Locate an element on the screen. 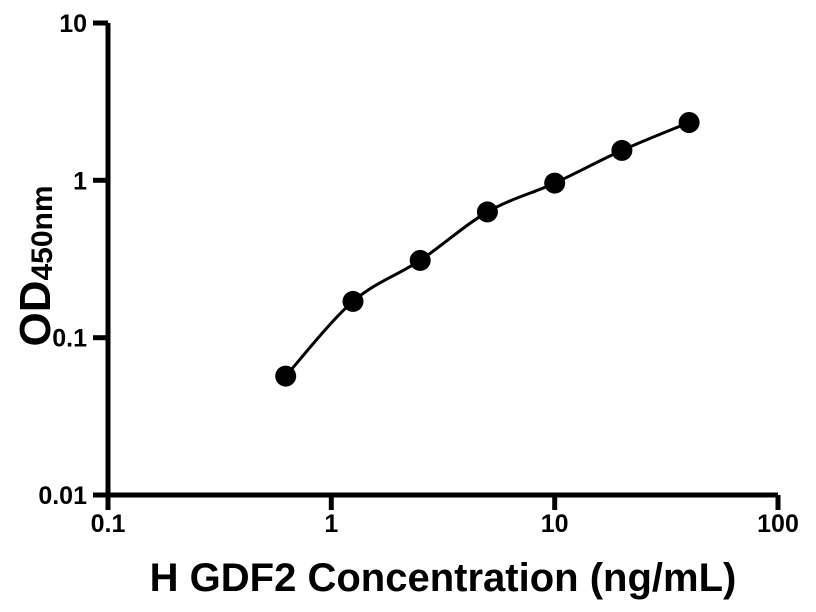 This screenshot has height=612, width=816. y-tick-label: 0.1 is located at coordinates (69, 339).